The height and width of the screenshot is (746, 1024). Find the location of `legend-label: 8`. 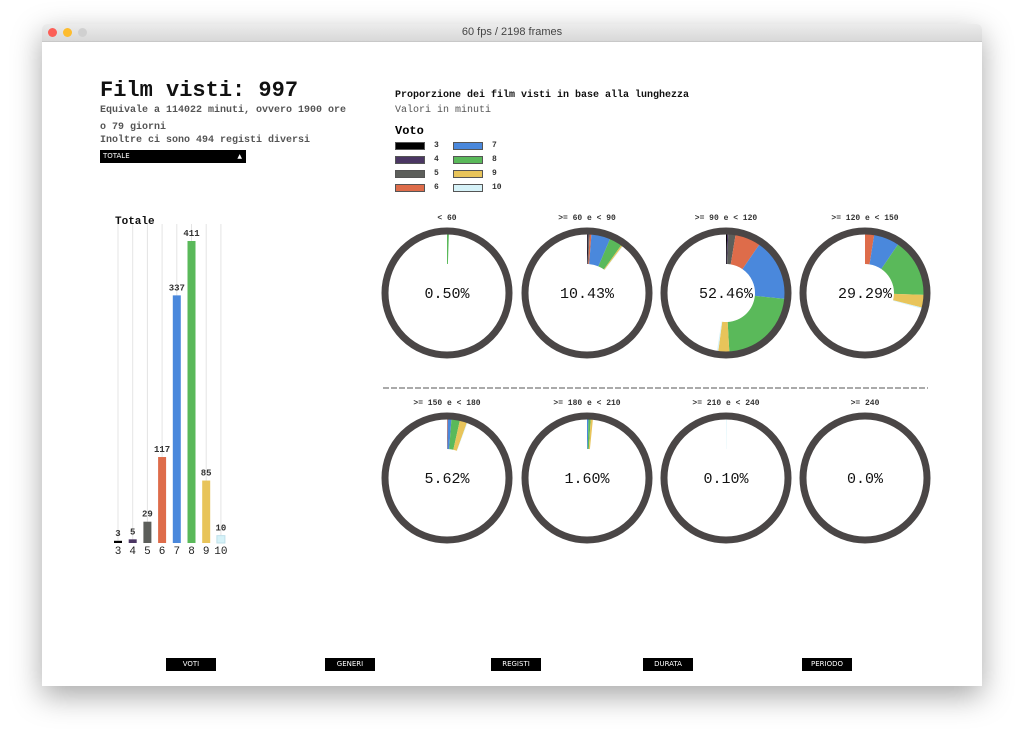

legend-label: 8 is located at coordinates (494, 159).